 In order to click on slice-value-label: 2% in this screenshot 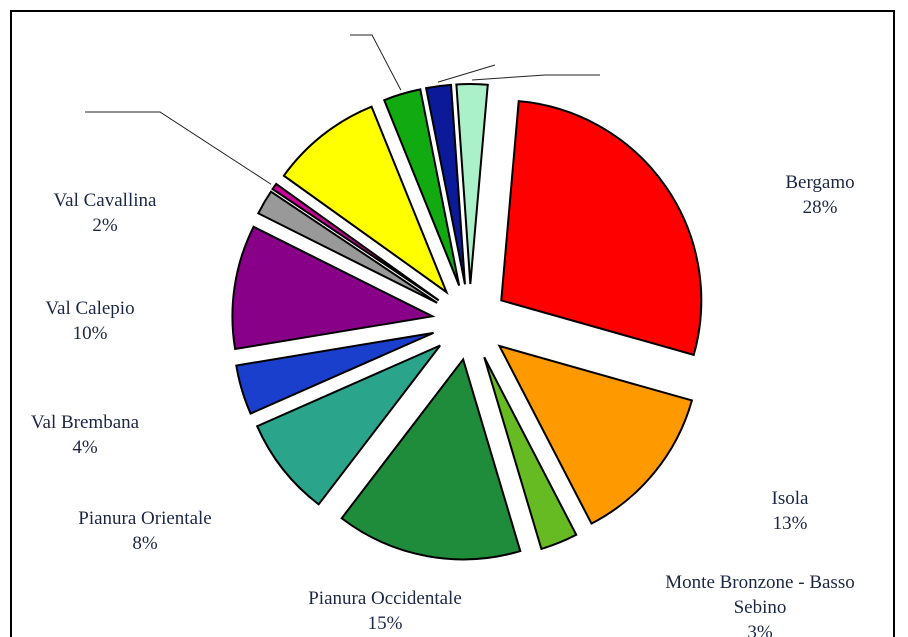, I will do `click(105, 225)`.